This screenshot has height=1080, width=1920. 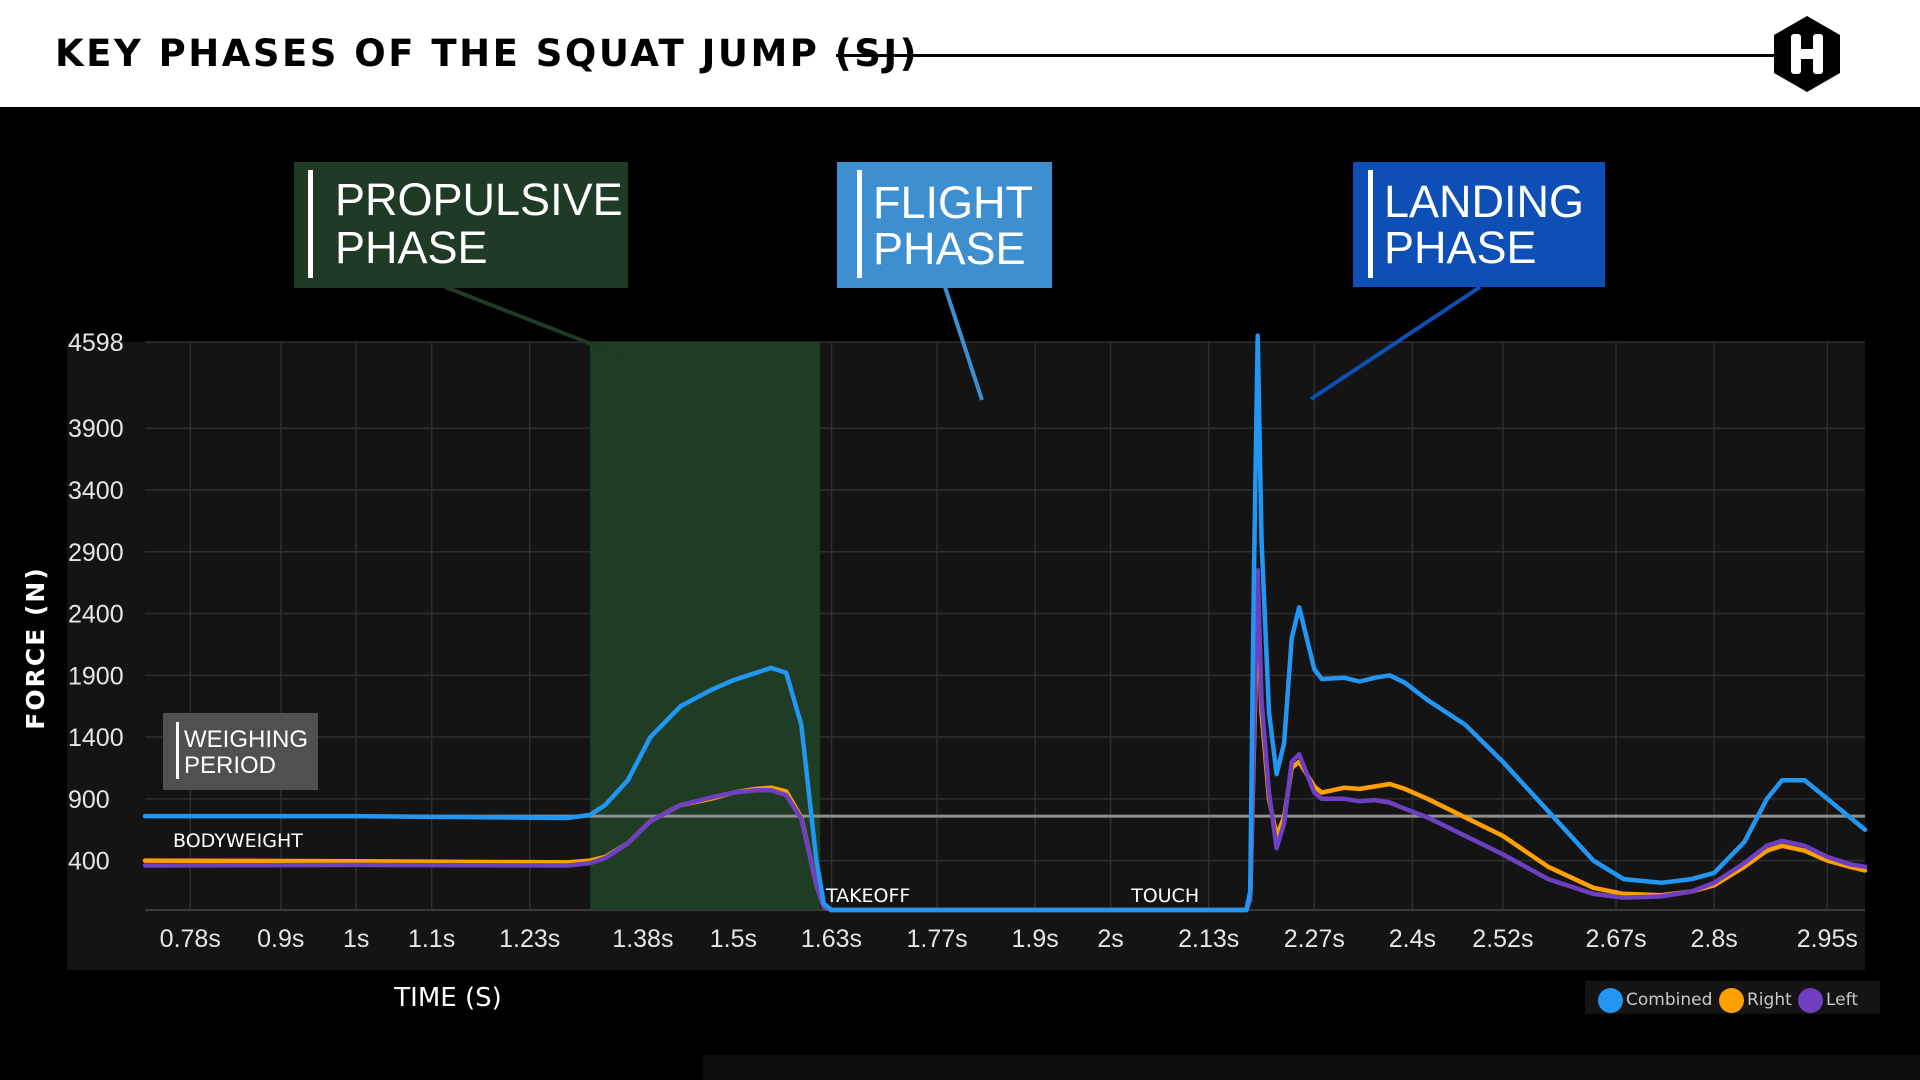 I want to click on bodyweight-label: BODYWEIGHT, so click(x=238, y=841).